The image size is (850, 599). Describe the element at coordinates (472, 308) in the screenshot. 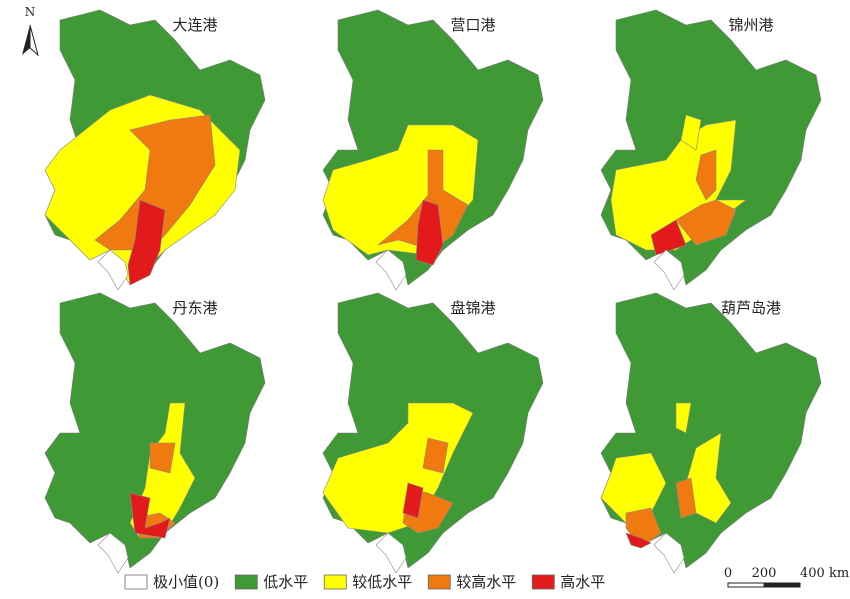

I see `panel-title: 盘锦港` at that location.